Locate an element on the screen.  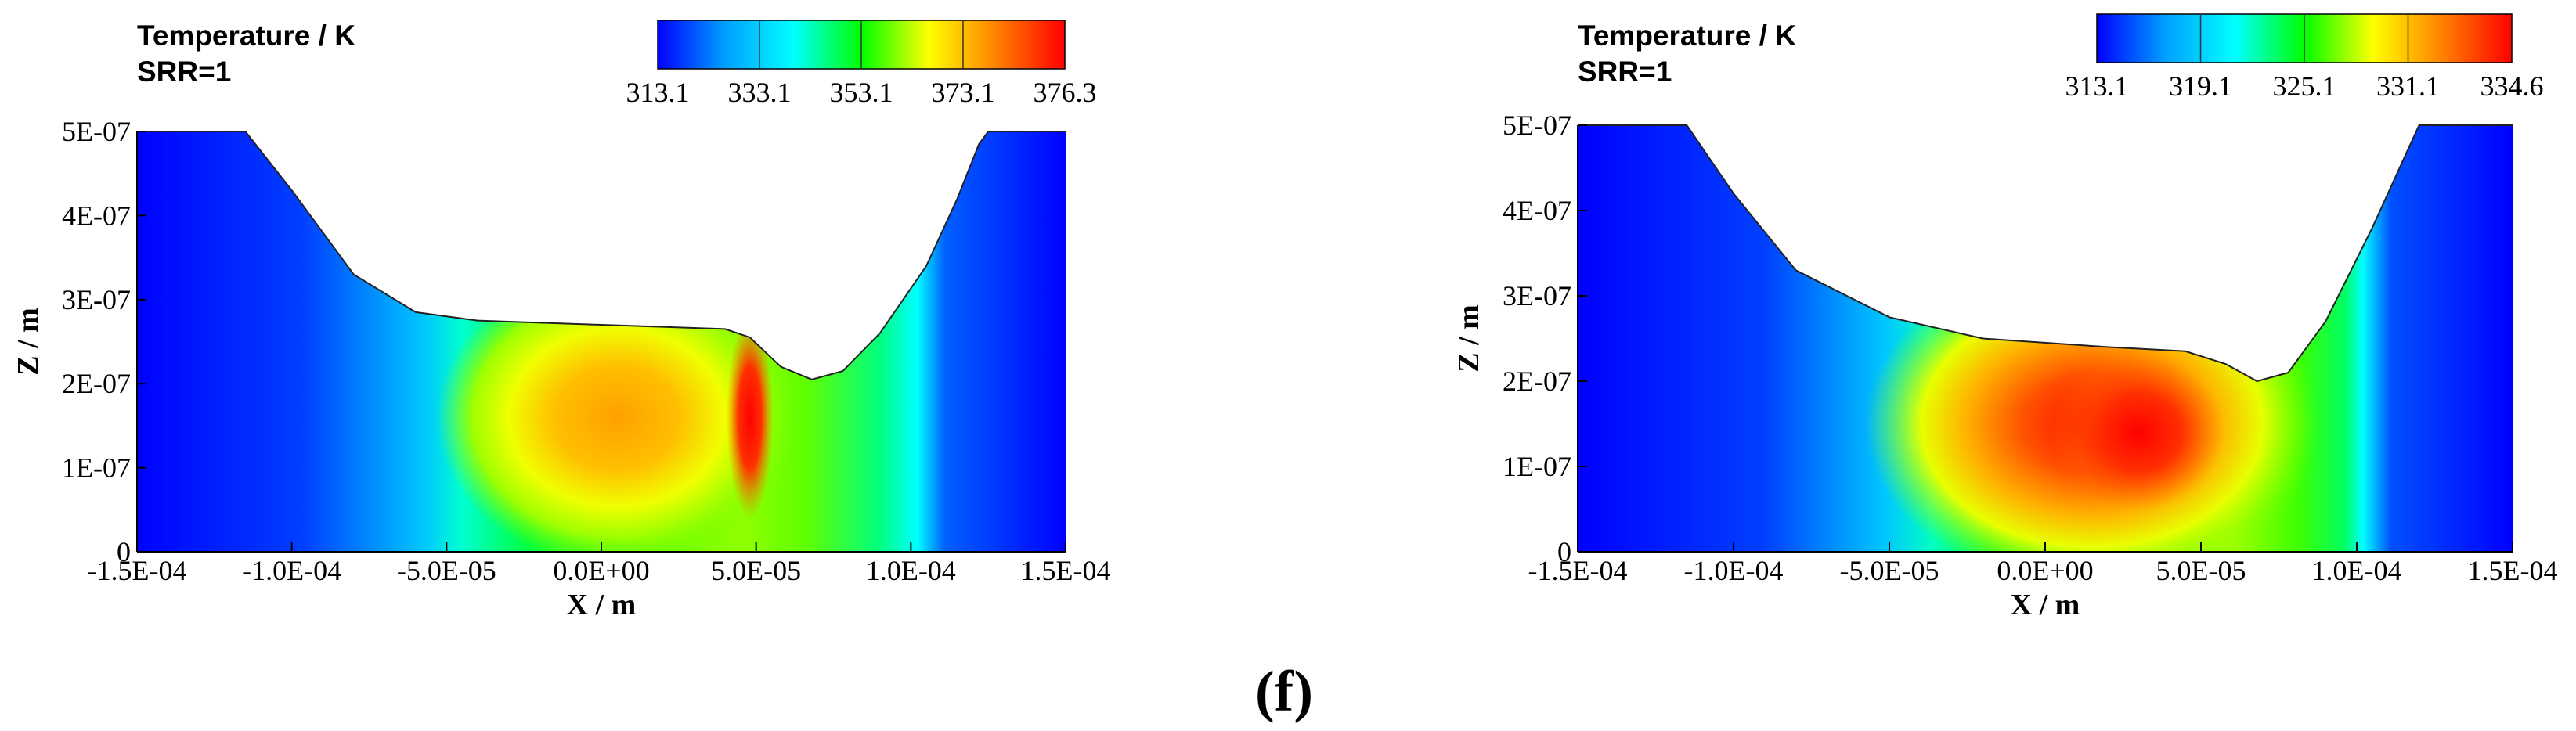
colorbar-tick-label: 373.1 is located at coordinates (963, 92).